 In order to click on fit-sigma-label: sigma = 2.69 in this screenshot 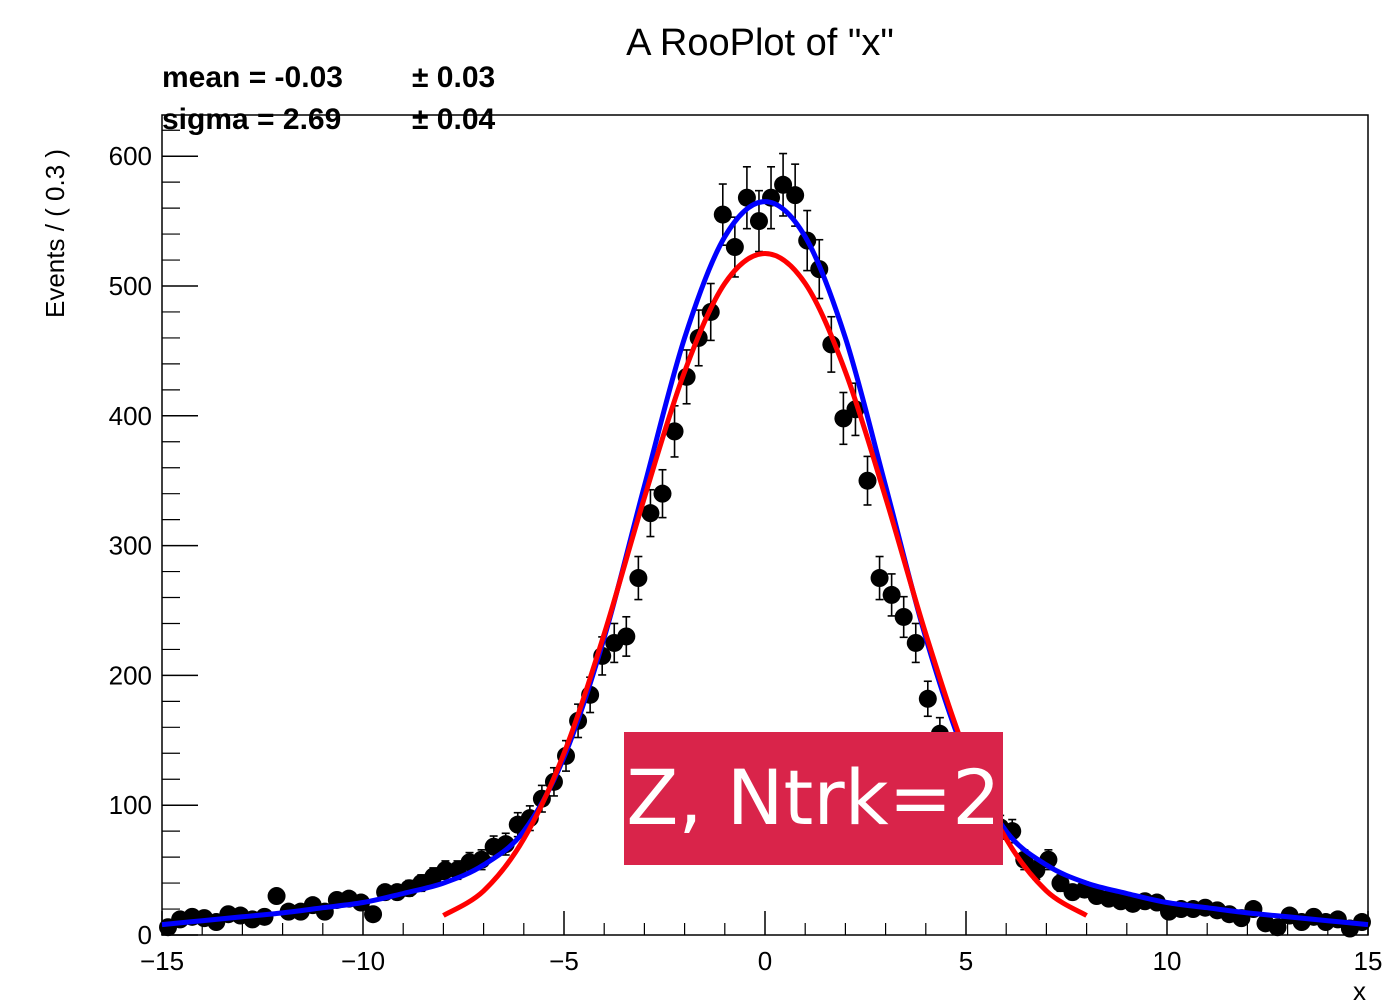, I will do `click(251, 119)`.